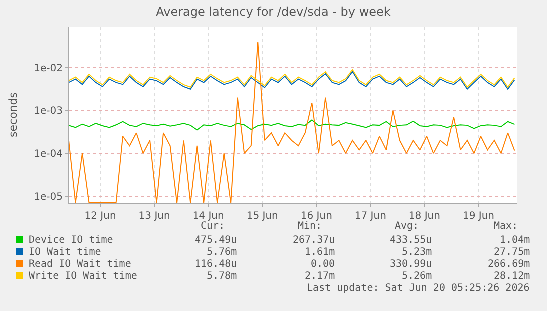  What do you see at coordinates (262, 216) in the screenshot?
I see `x-tick-label: 15 Jun` at bounding box center [262, 216].